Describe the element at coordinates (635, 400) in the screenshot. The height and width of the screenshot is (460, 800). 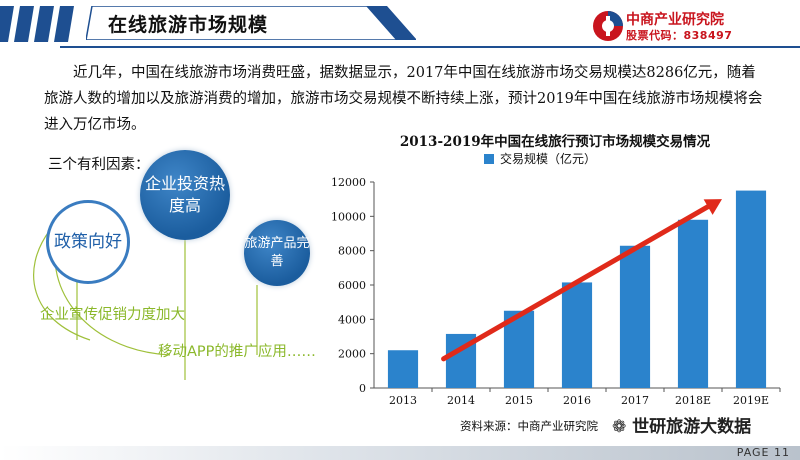
I see `x-tick-label: 2017` at that location.